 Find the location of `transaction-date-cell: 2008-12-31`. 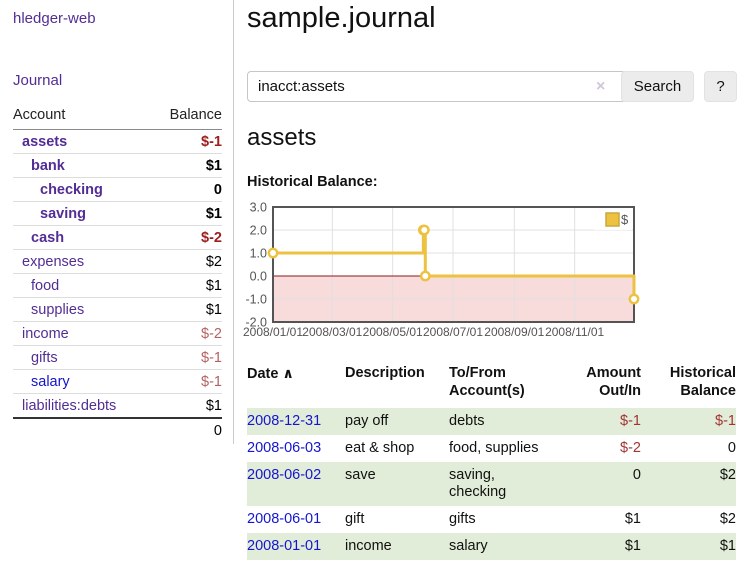

transaction-date-cell: 2008-12-31 is located at coordinates (296, 421).